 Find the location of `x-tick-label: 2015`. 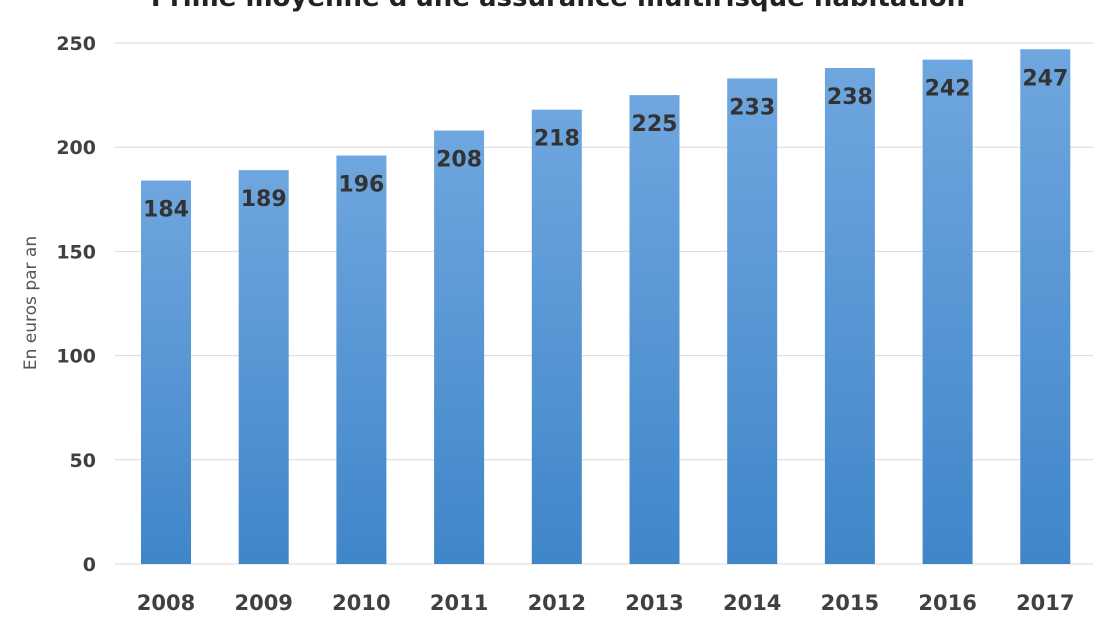

x-tick-label: 2015 is located at coordinates (850, 603).